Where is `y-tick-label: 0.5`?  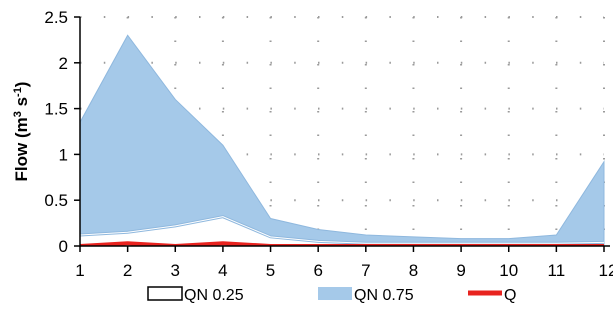 y-tick-label: 0.5 is located at coordinates (56, 200).